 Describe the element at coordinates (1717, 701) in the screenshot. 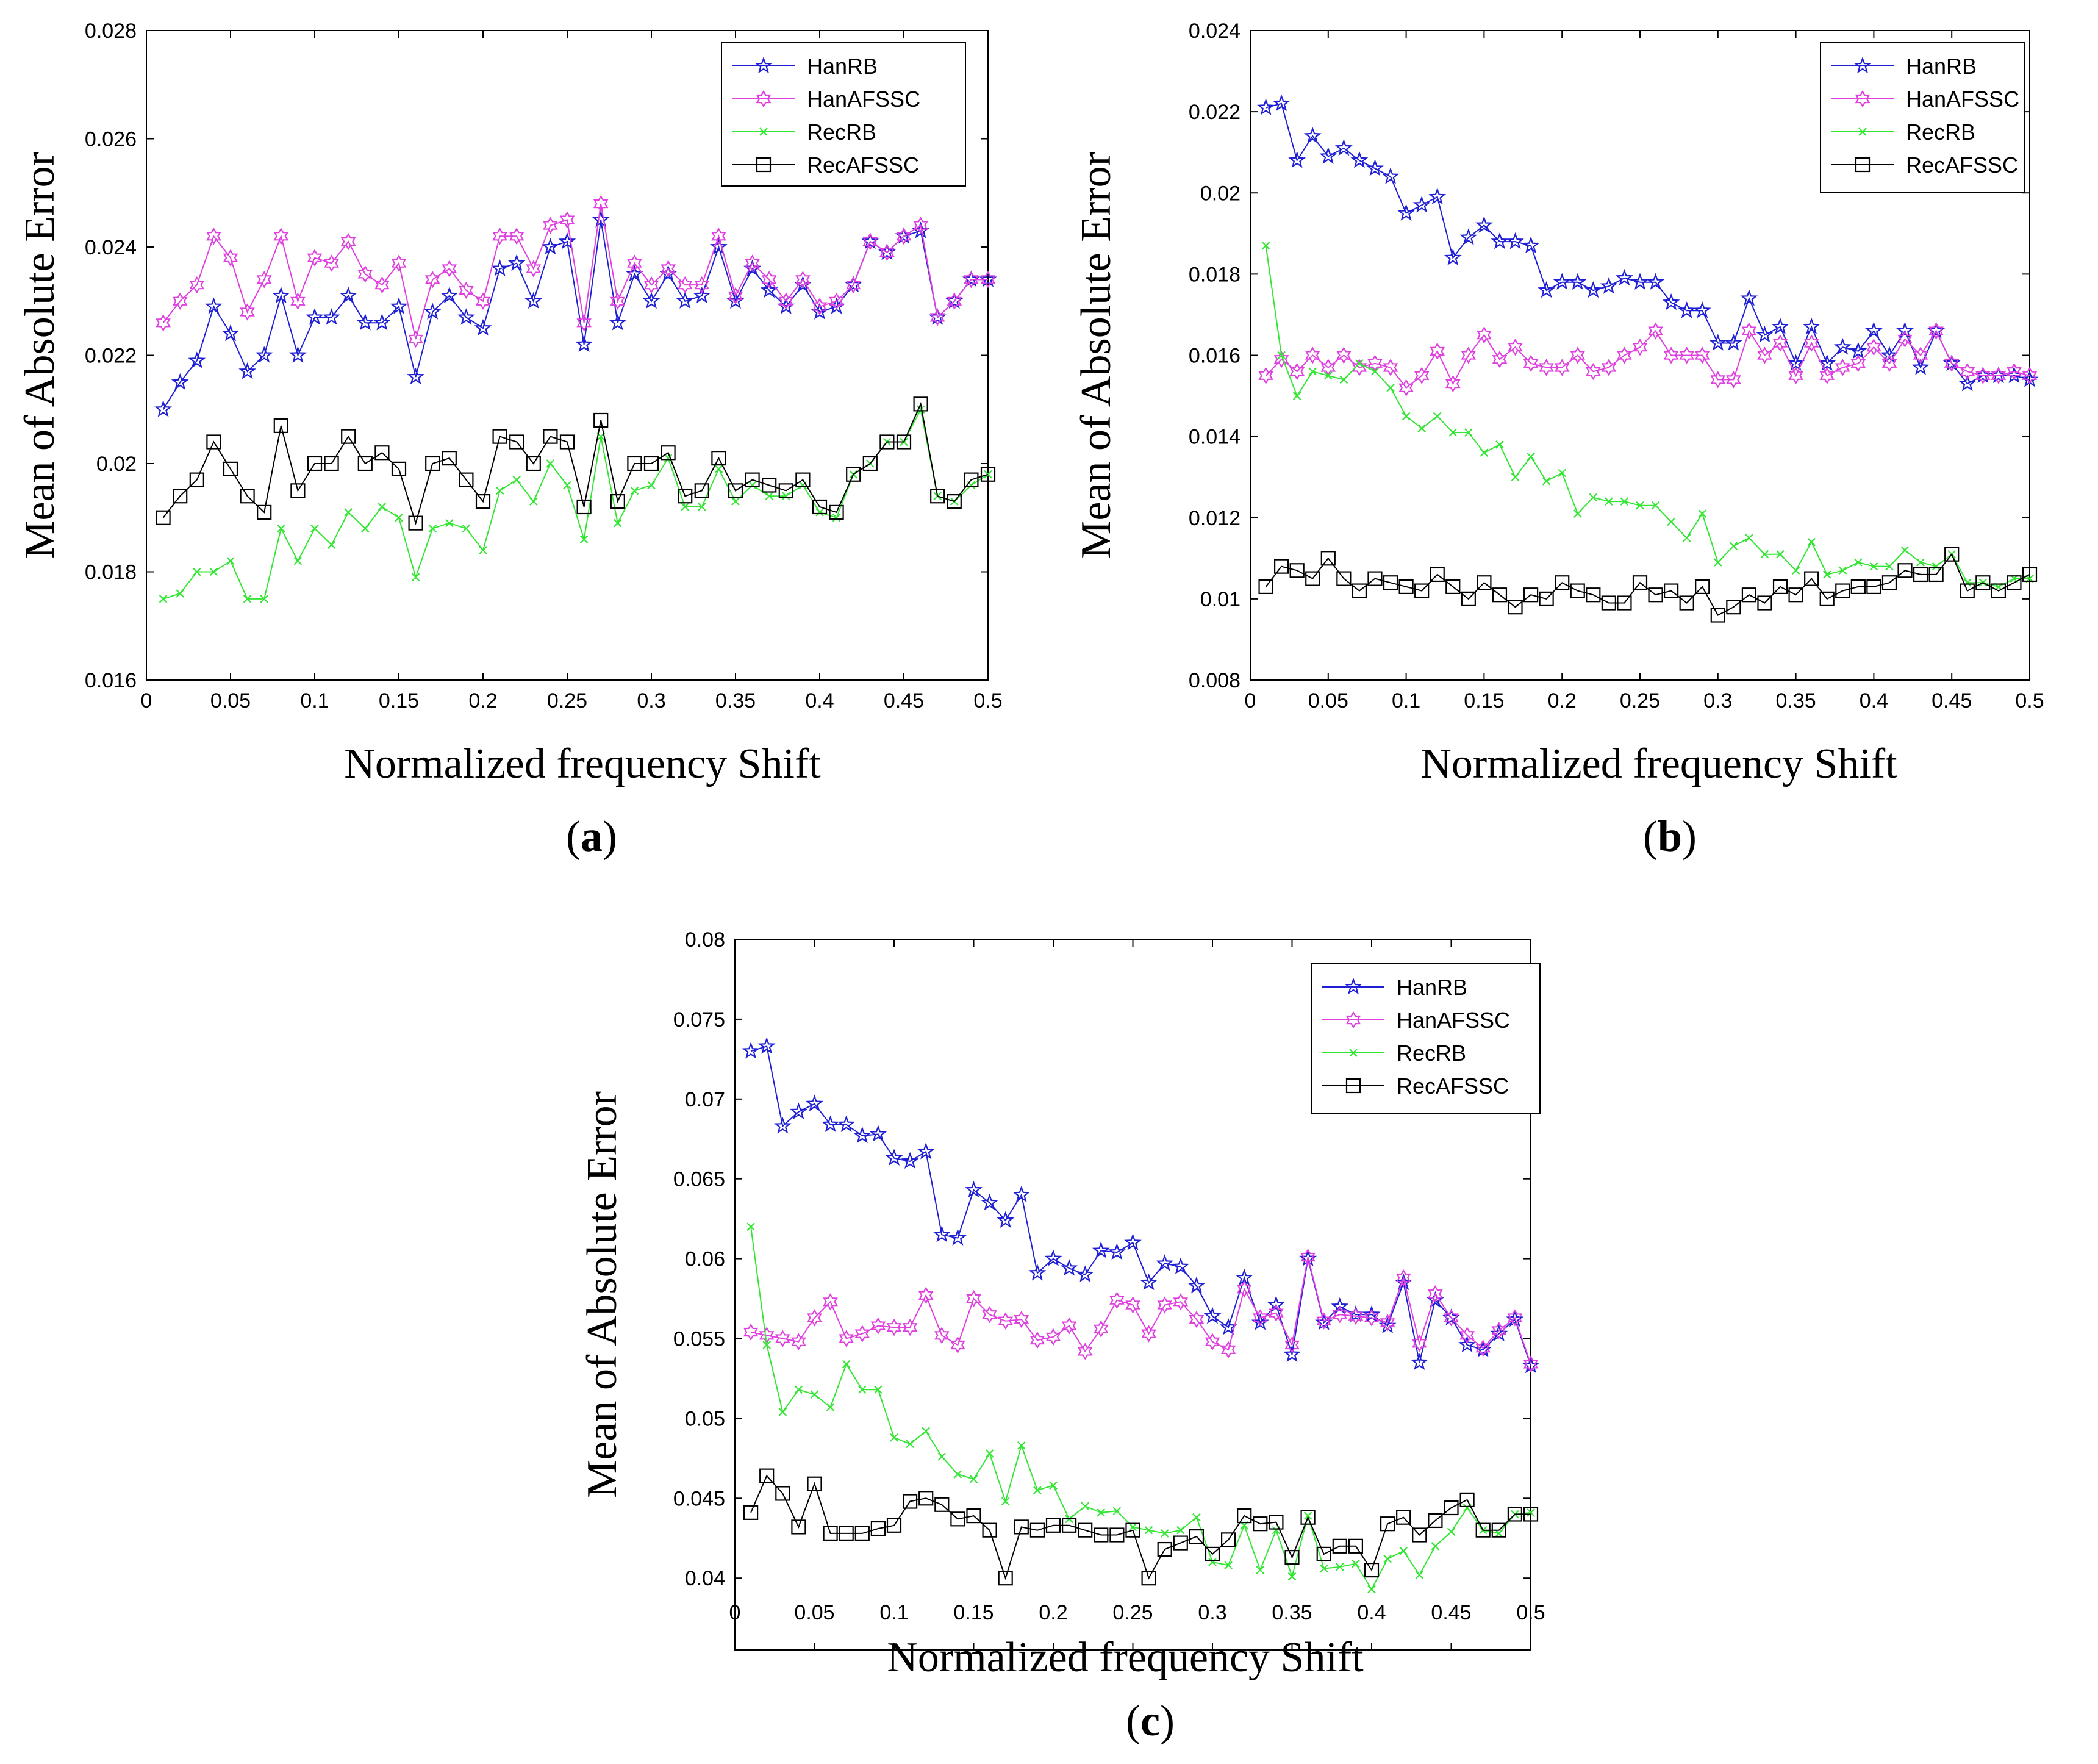

I see `x-tick-label: 0.3` at that location.